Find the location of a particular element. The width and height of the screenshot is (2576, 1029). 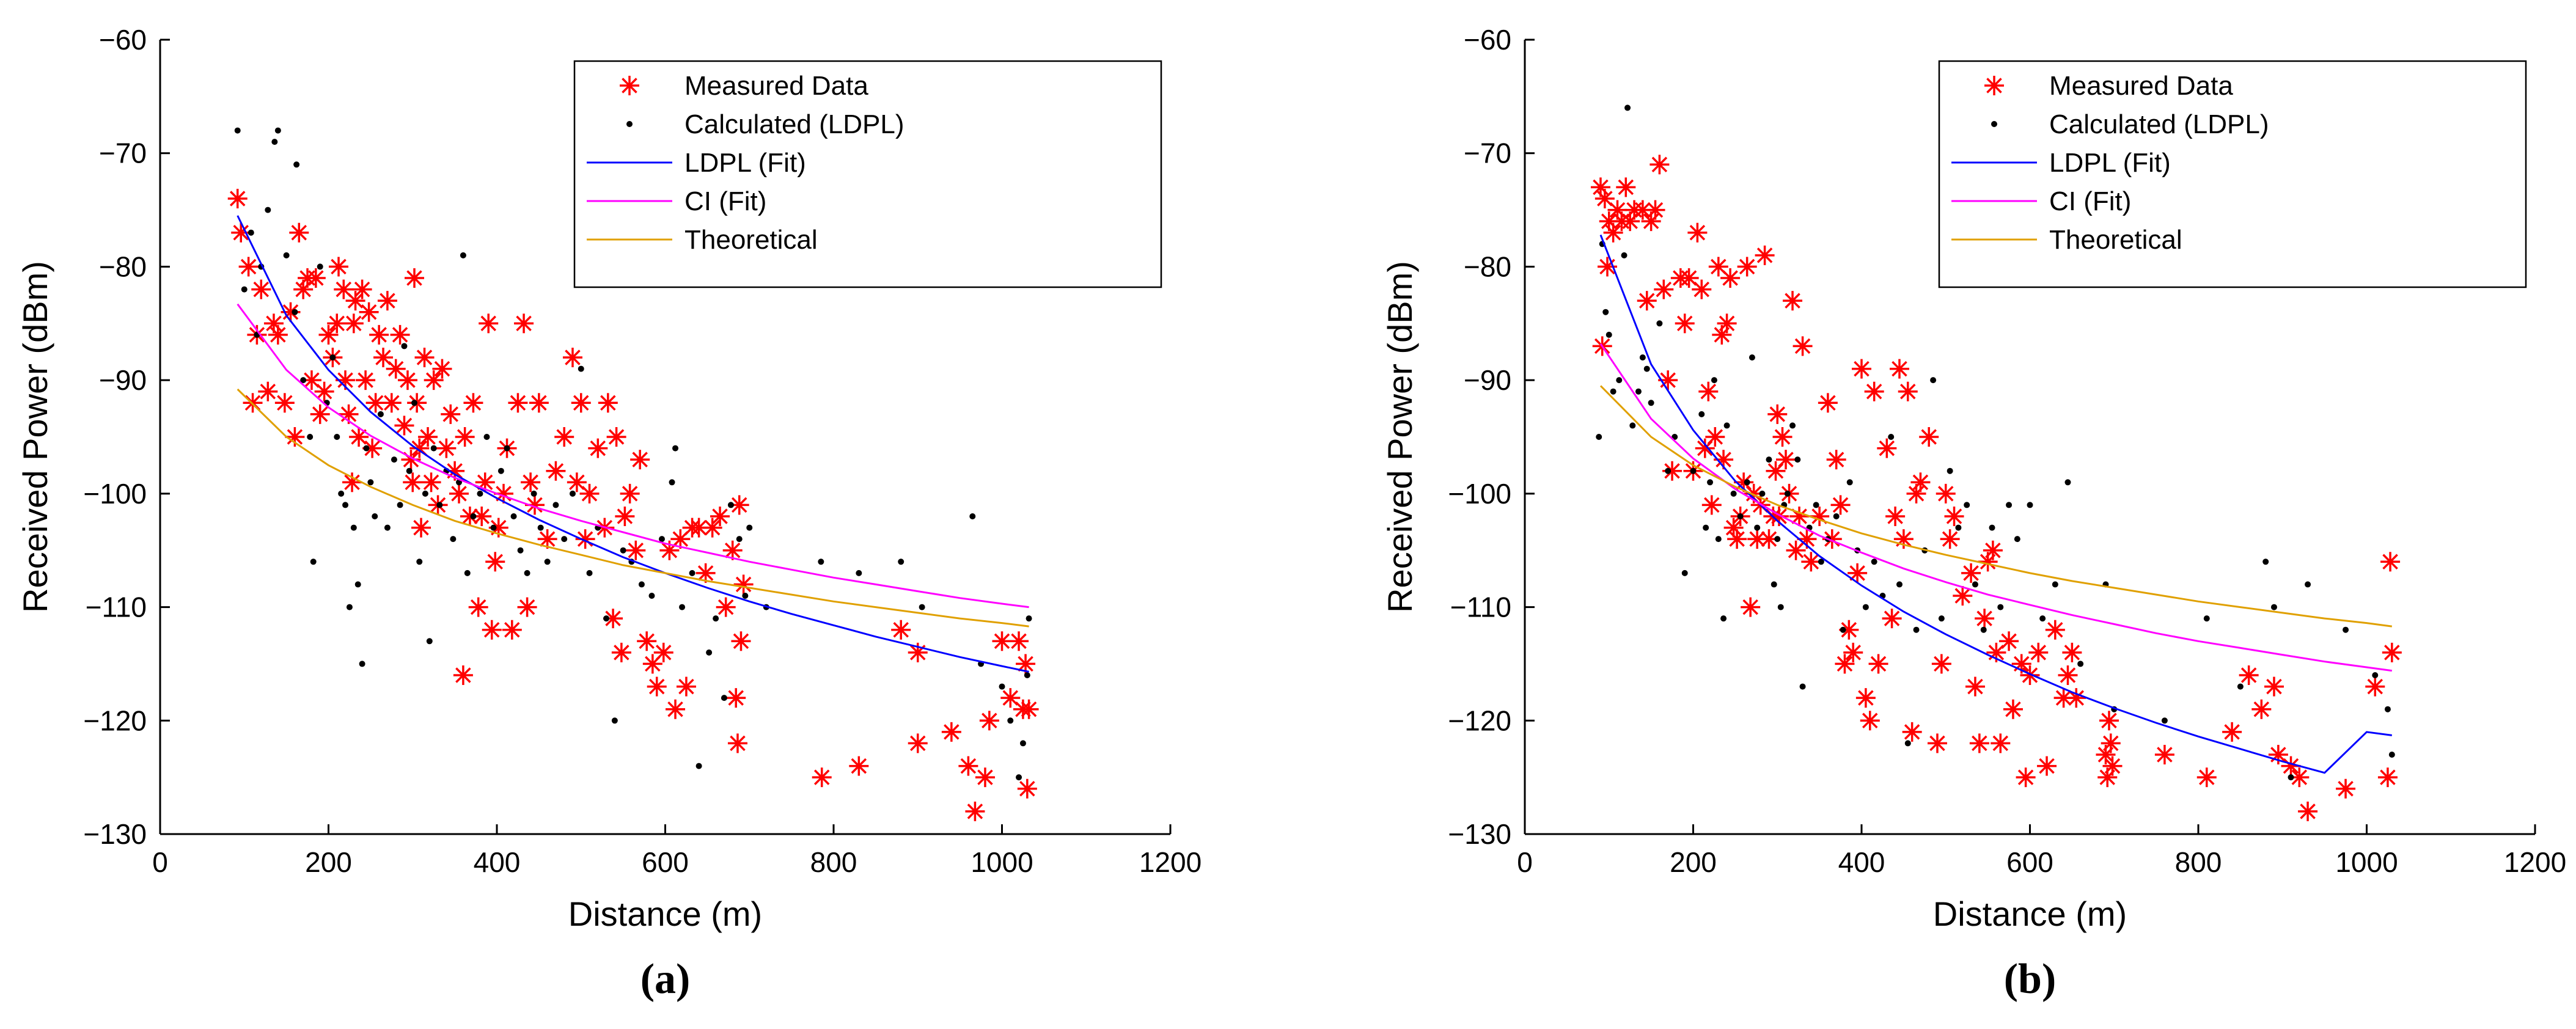

legend-label: Theoretical is located at coordinates (2115, 240).